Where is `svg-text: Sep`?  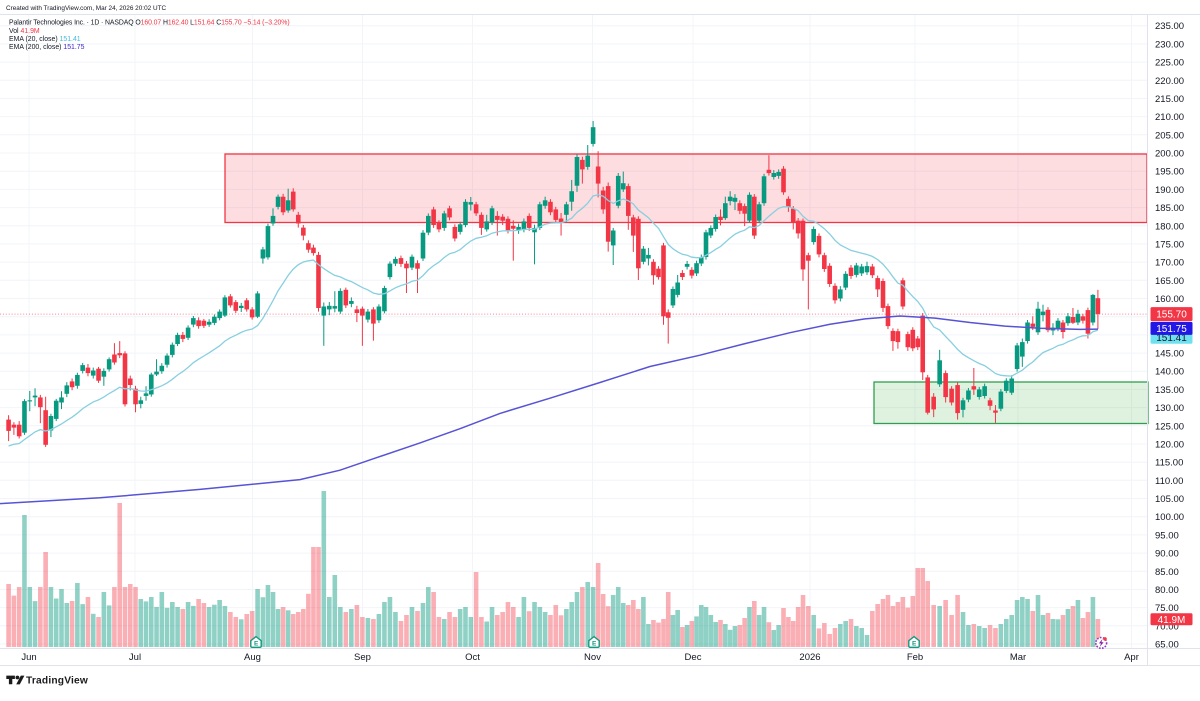 svg-text: Sep is located at coordinates (362, 657).